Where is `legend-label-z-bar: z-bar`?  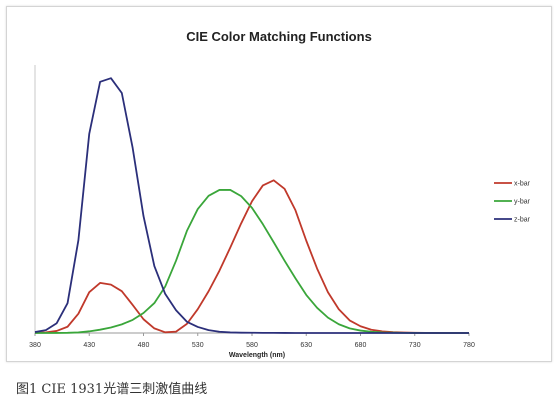
legend-label-z-bar: z-bar is located at coordinates (522, 220).